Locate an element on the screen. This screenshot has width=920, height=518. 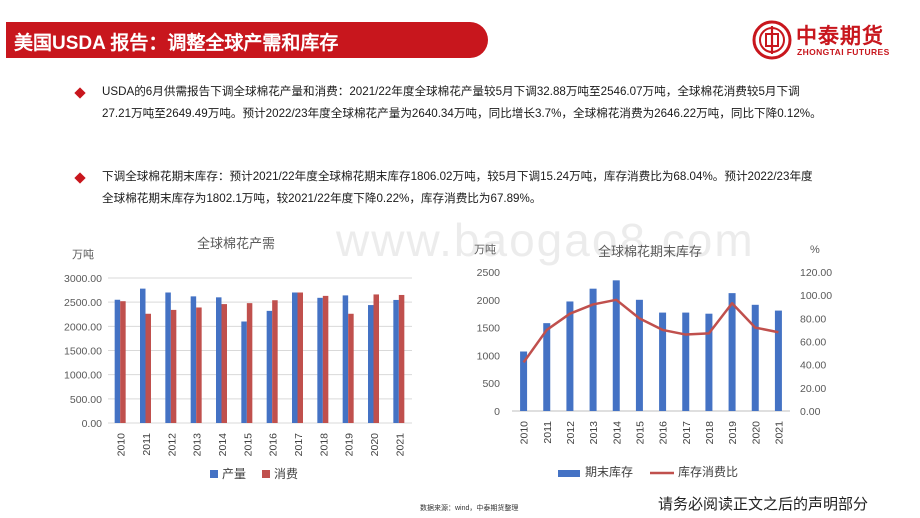
y-tick-label: 1000 is located at coordinates (489, 356).